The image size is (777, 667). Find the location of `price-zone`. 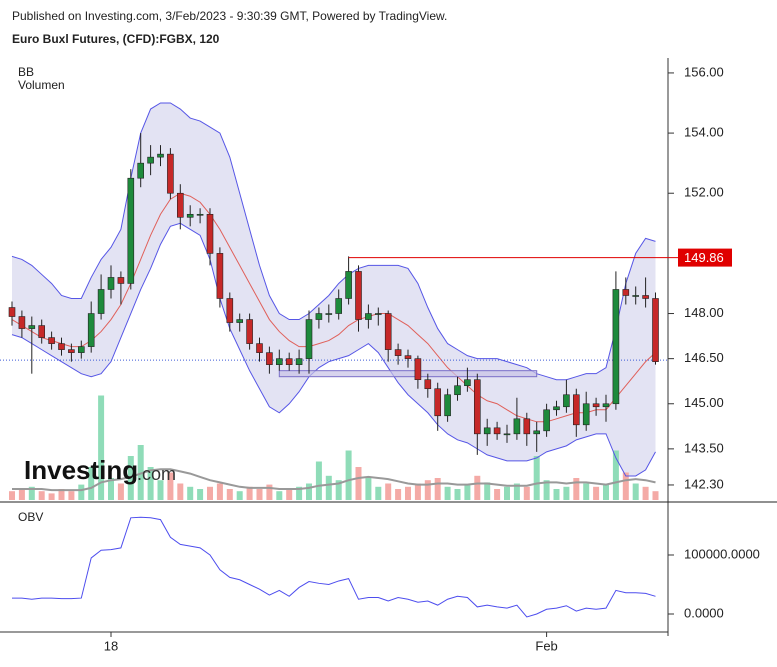

price-zone is located at coordinates (408, 374).